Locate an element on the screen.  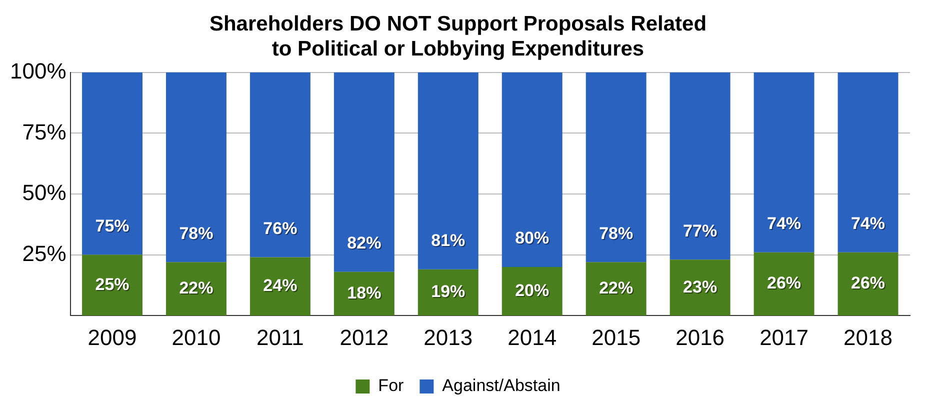
data-label: 75% is located at coordinates (112, 226).